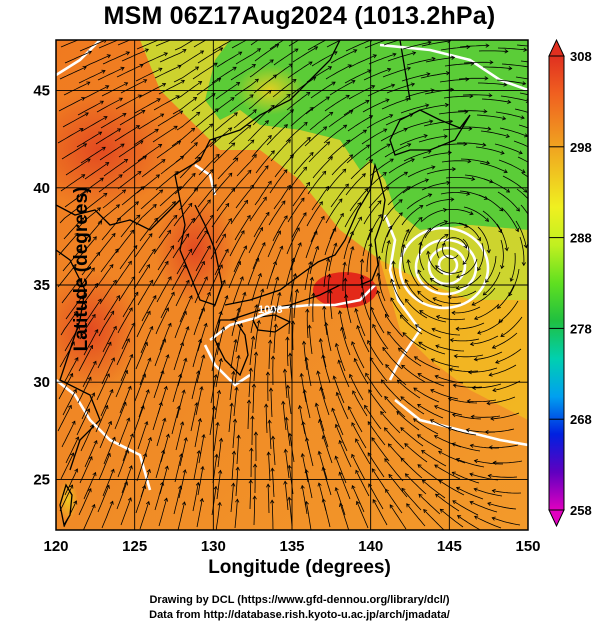  Describe the element at coordinates (227, 365) in the screenshot. I see `isobar-kyushu` at that location.